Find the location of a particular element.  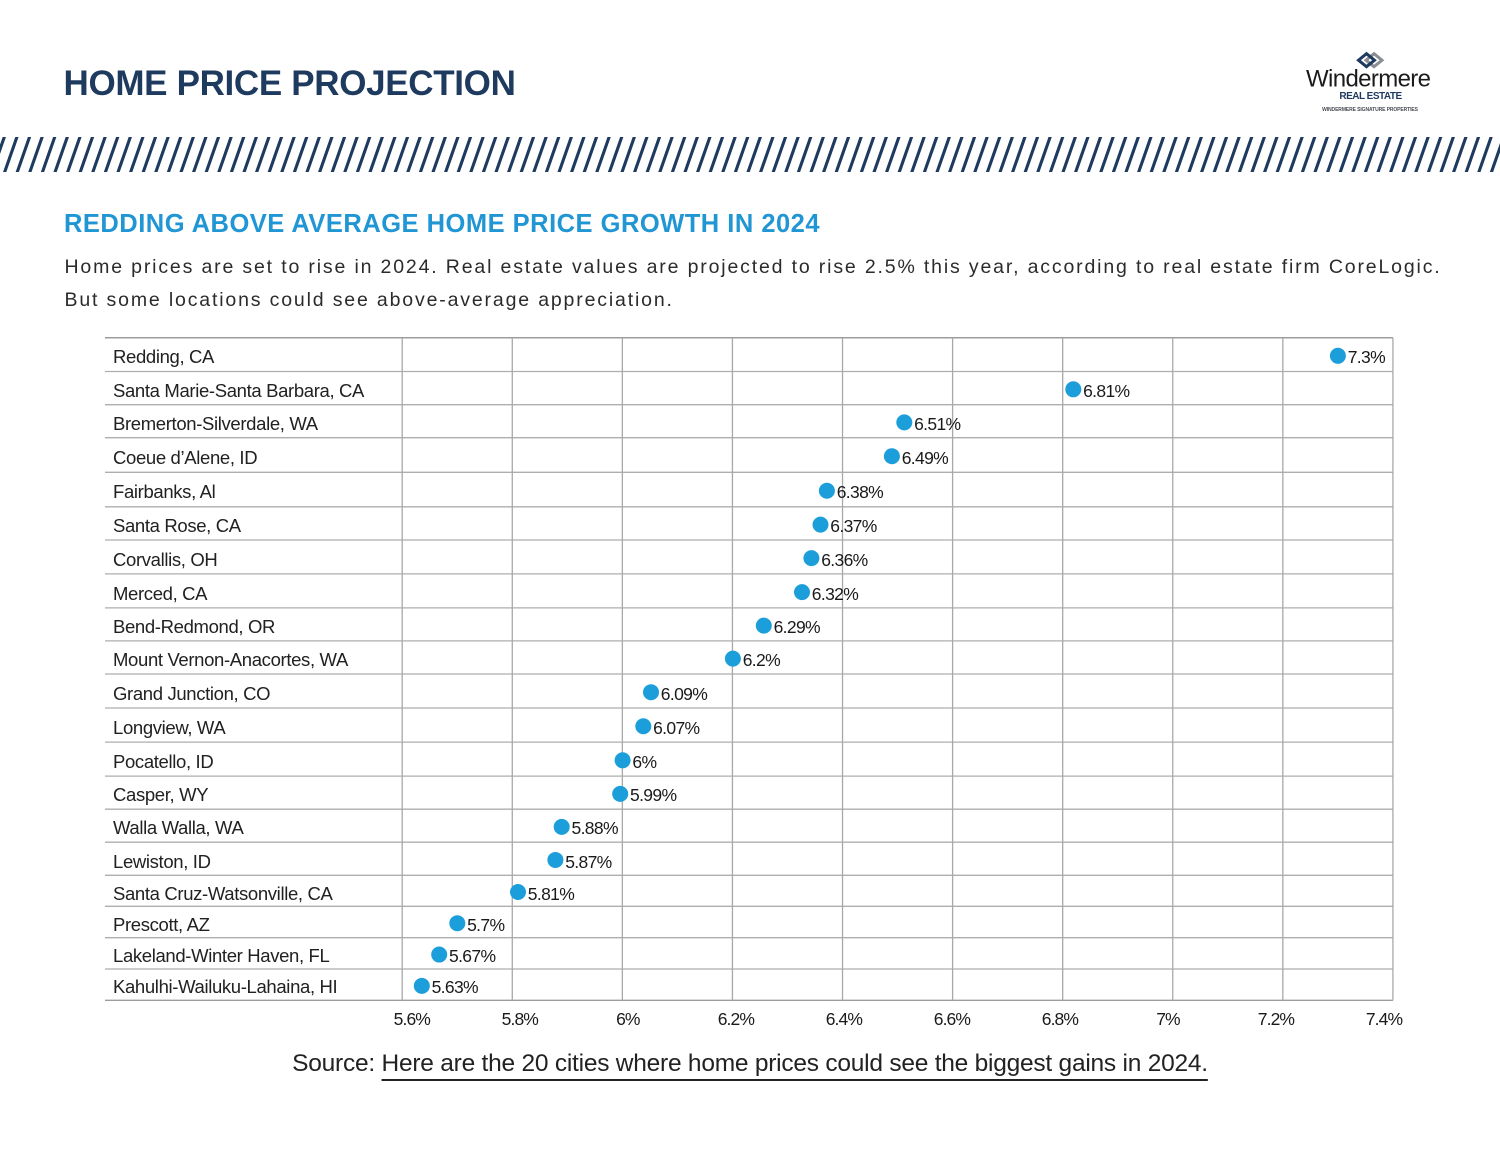

svg-text: Windermere is located at coordinates (1368, 79).